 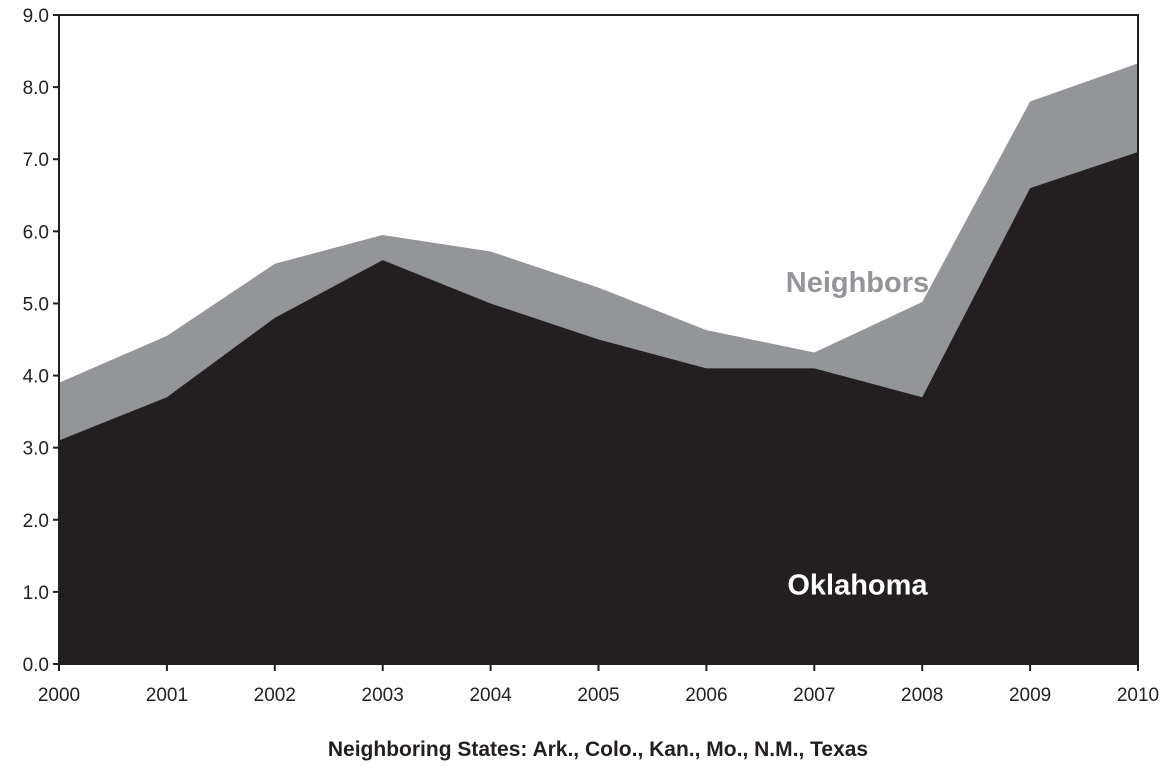 I want to click on x-tick-label: 2010, so click(x=1138, y=695).